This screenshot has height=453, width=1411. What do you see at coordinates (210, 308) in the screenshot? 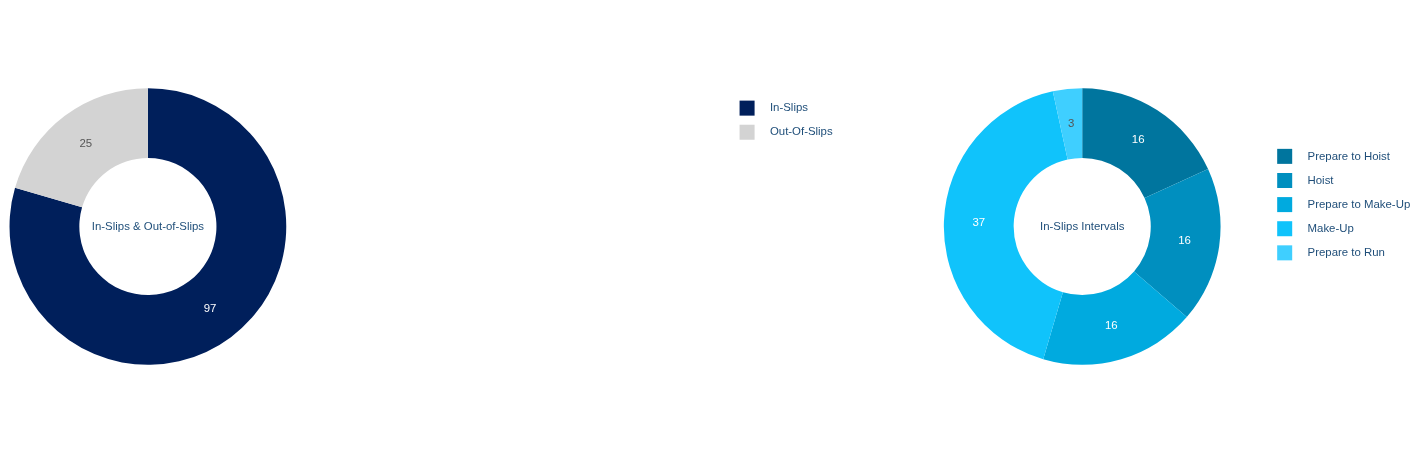
I see `data-label: 97` at bounding box center [210, 308].